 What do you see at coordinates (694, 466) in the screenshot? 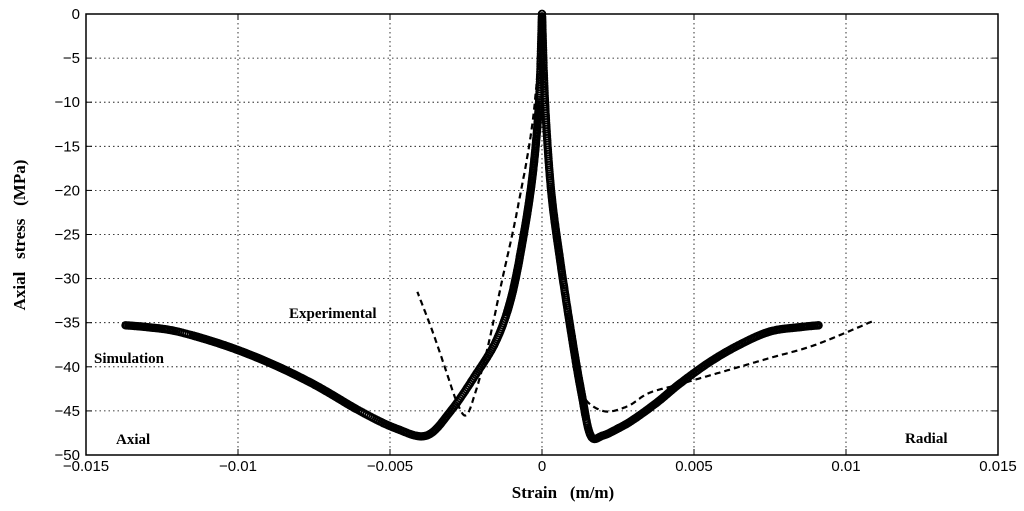
I see `x-tick-label: 0.005` at bounding box center [694, 466].